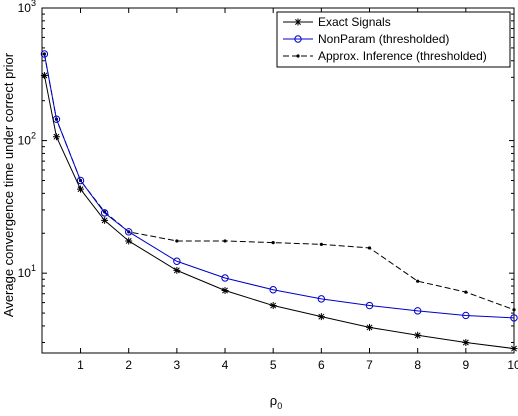 The image size is (518, 416). I want to click on x-axis-title-subscript: 0, so click(279, 406).